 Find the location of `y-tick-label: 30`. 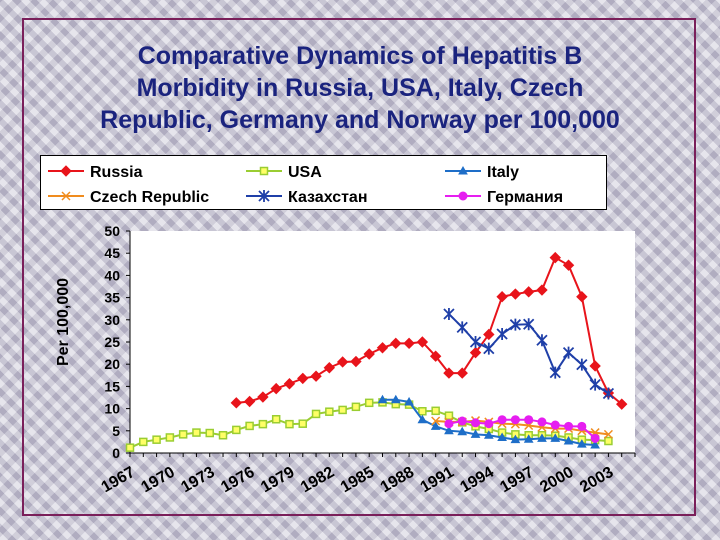

y-tick-label: 30 is located at coordinates (112, 320).